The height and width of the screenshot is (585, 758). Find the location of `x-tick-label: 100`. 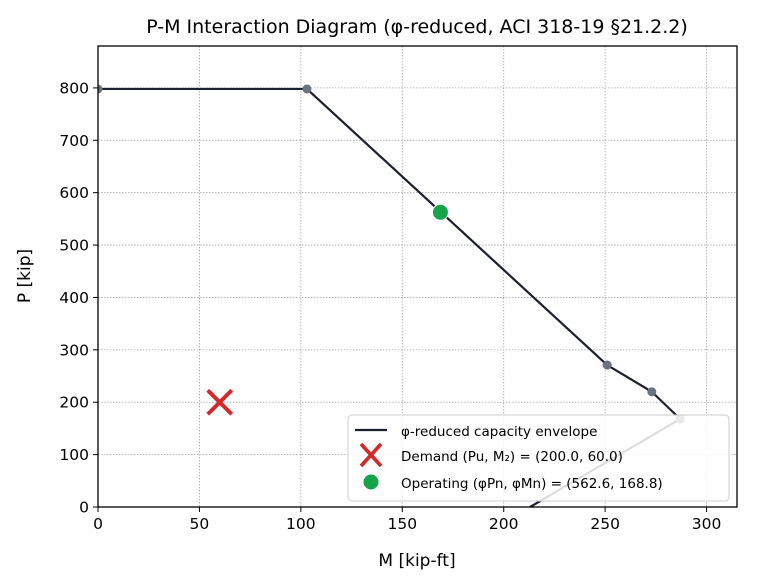

x-tick-label: 100 is located at coordinates (301, 524).